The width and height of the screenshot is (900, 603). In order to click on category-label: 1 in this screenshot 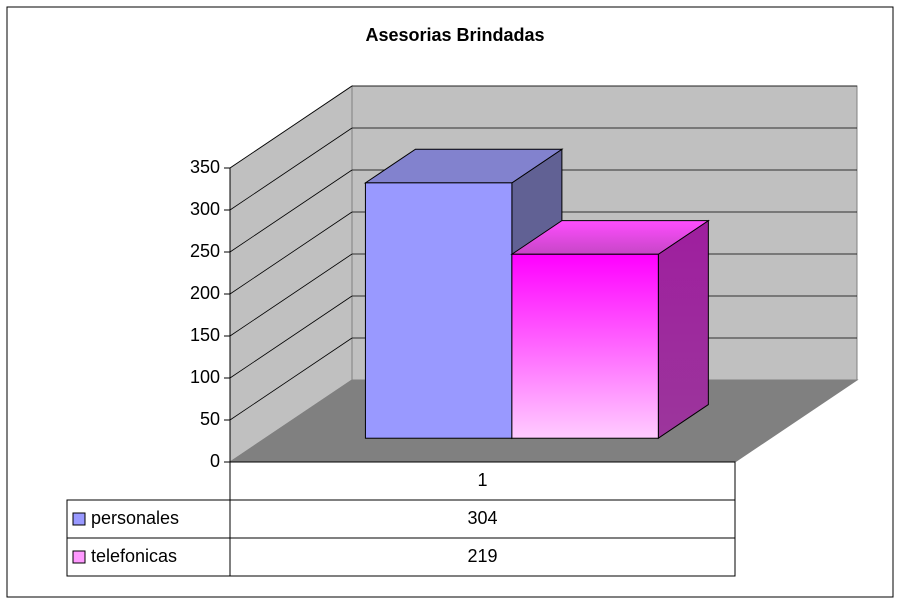, I will do `click(482, 480)`.